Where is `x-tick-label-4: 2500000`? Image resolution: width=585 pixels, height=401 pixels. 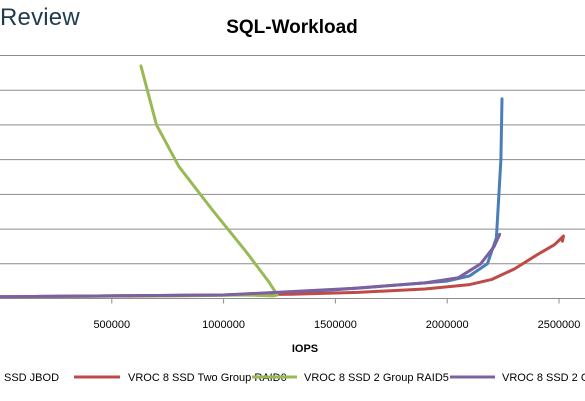 x-tick-label-4: 2500000 is located at coordinates (559, 325).